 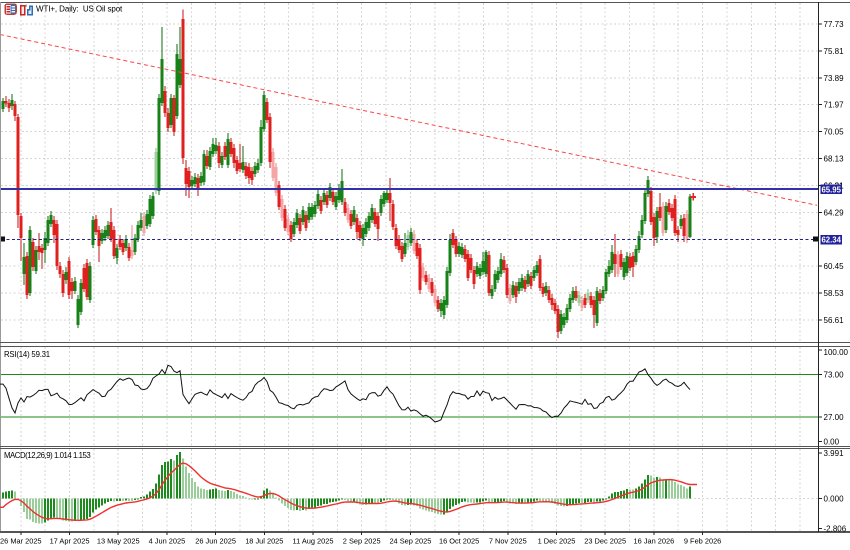 I want to click on svg-text: 3.991, so click(x=834, y=453).